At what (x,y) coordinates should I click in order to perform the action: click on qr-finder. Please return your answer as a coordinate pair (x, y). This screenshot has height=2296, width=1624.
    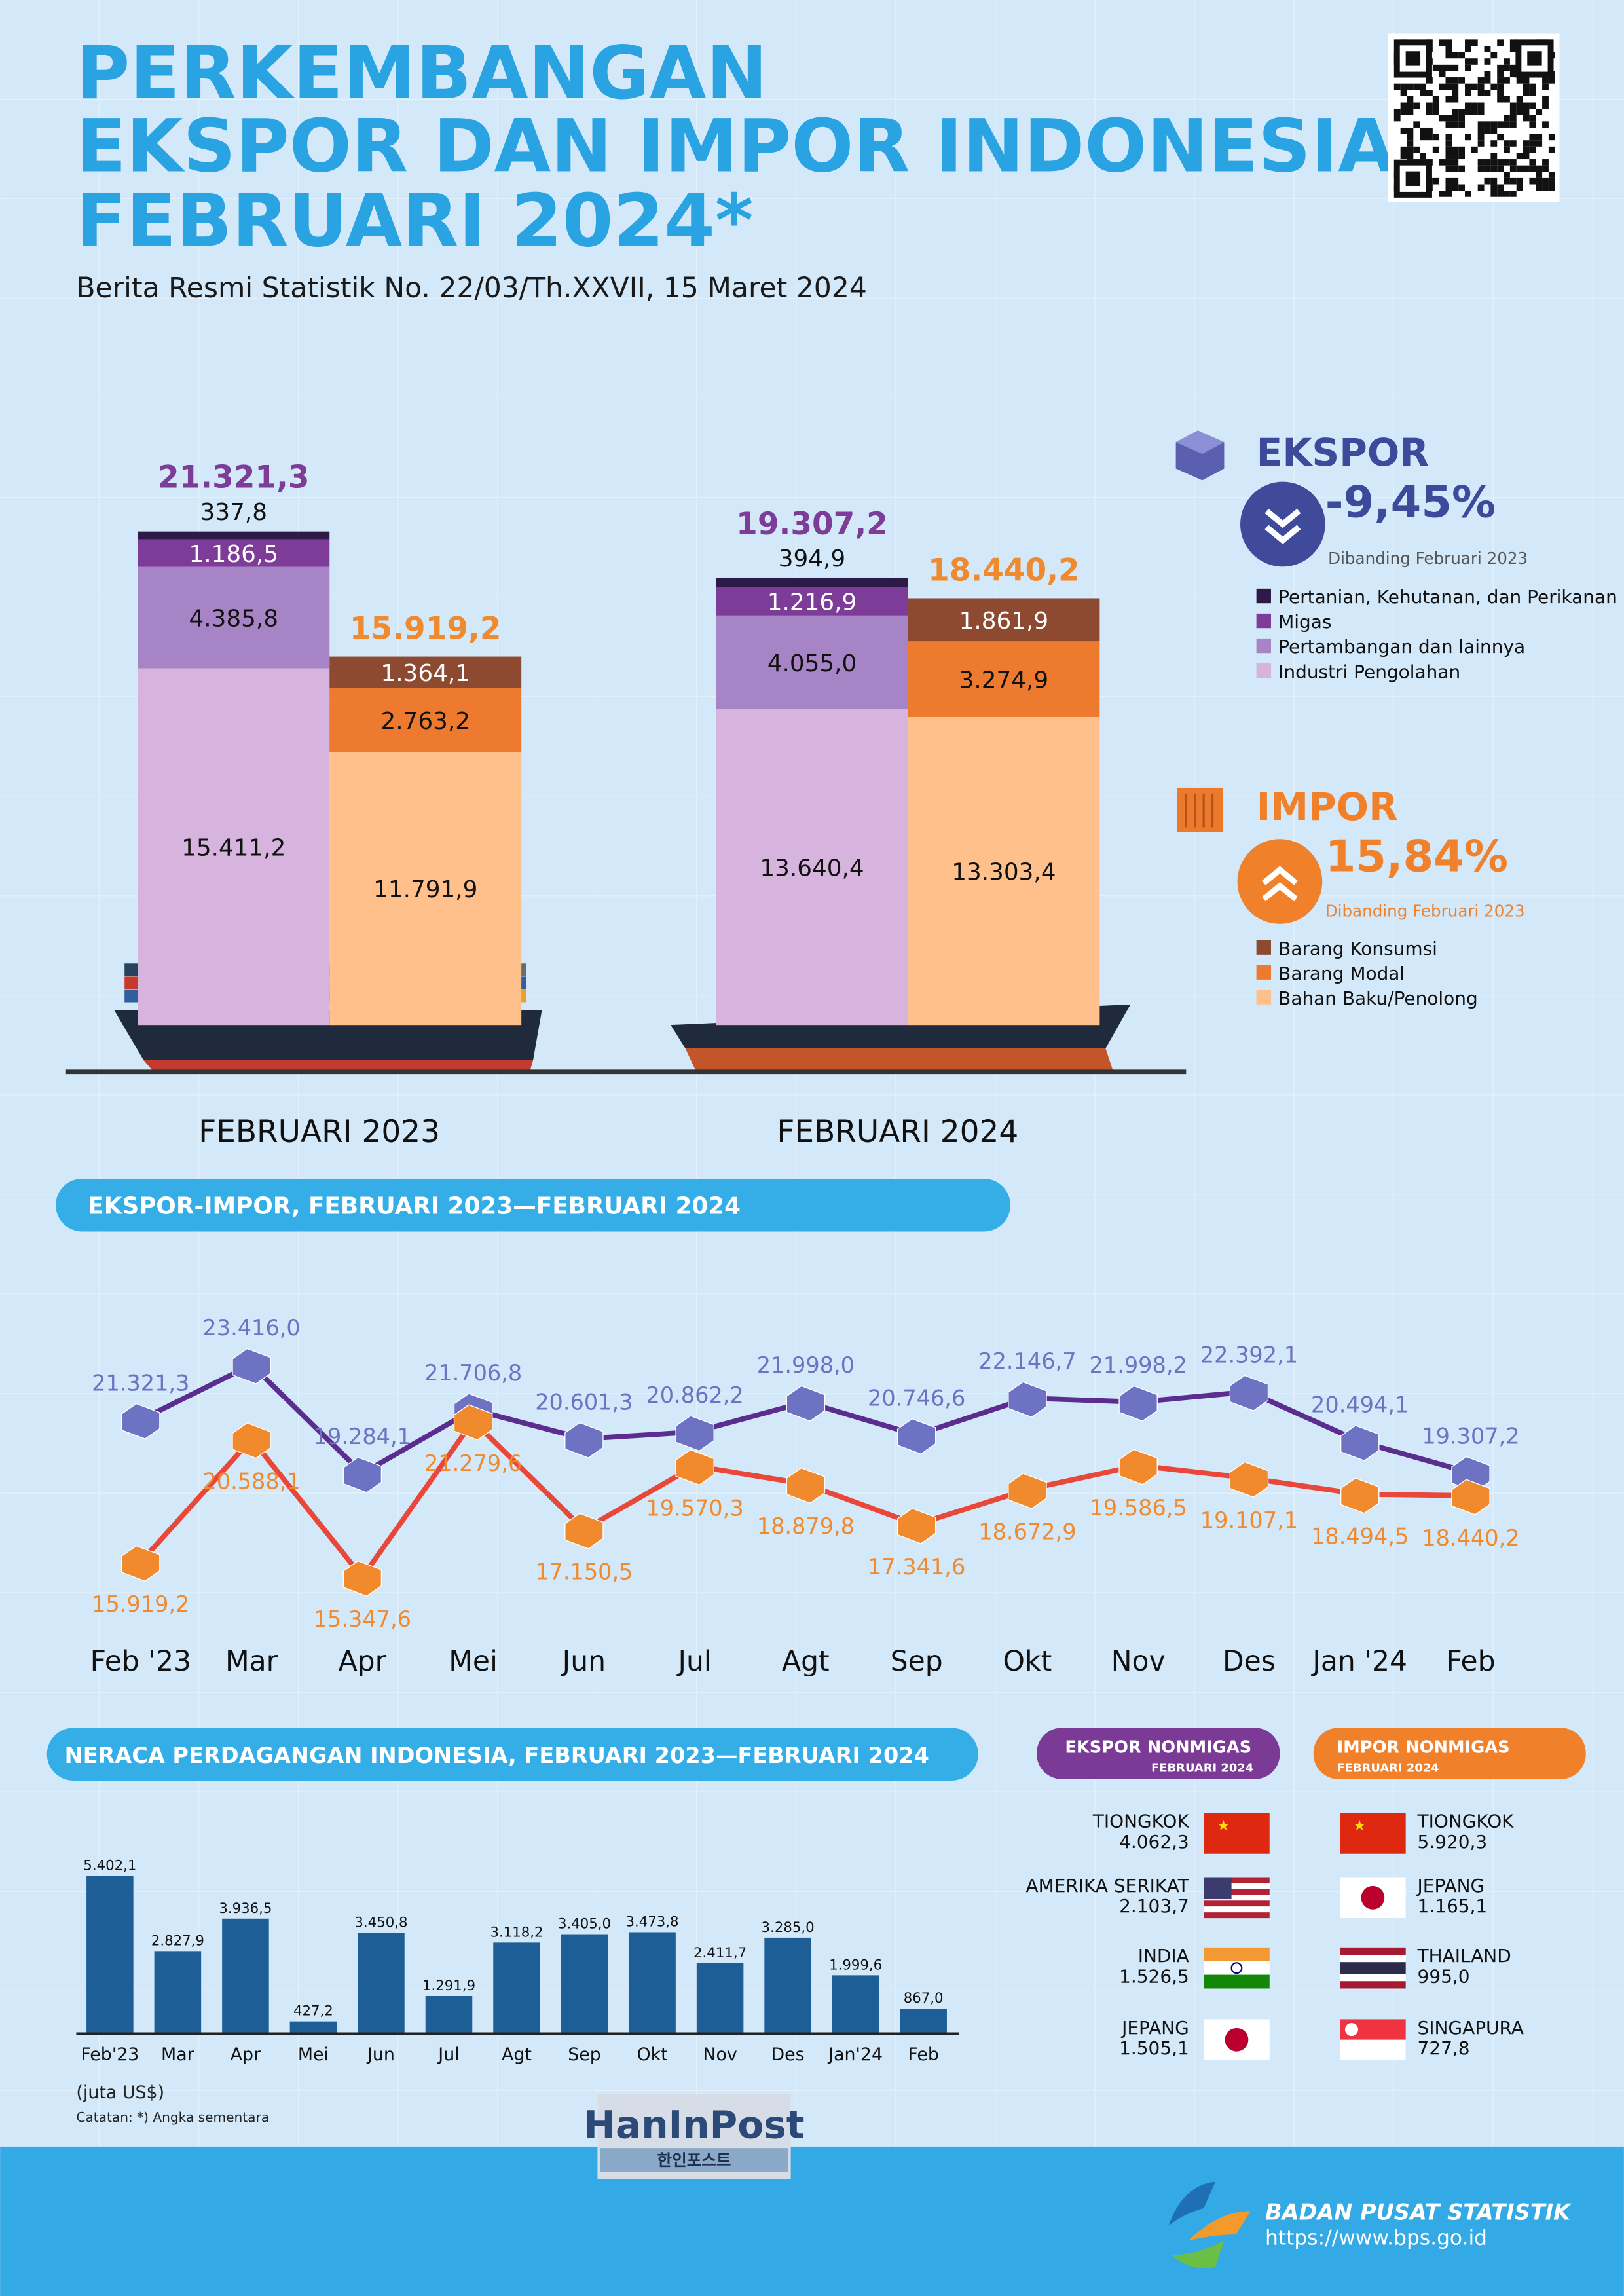
    Looking at the image, I should click on (1413, 178).